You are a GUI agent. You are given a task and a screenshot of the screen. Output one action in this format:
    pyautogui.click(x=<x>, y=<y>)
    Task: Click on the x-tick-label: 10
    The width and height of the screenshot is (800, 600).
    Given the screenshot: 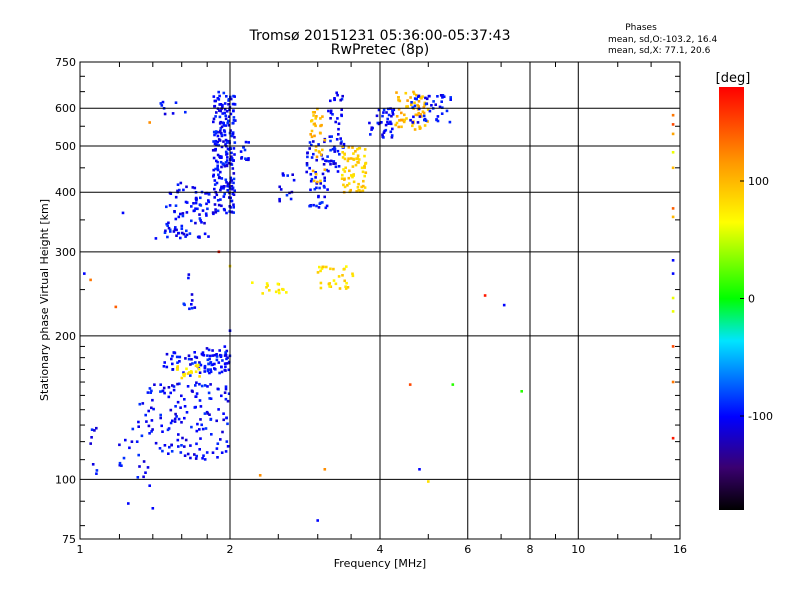 What is the action you would take?
    pyautogui.click(x=578, y=549)
    